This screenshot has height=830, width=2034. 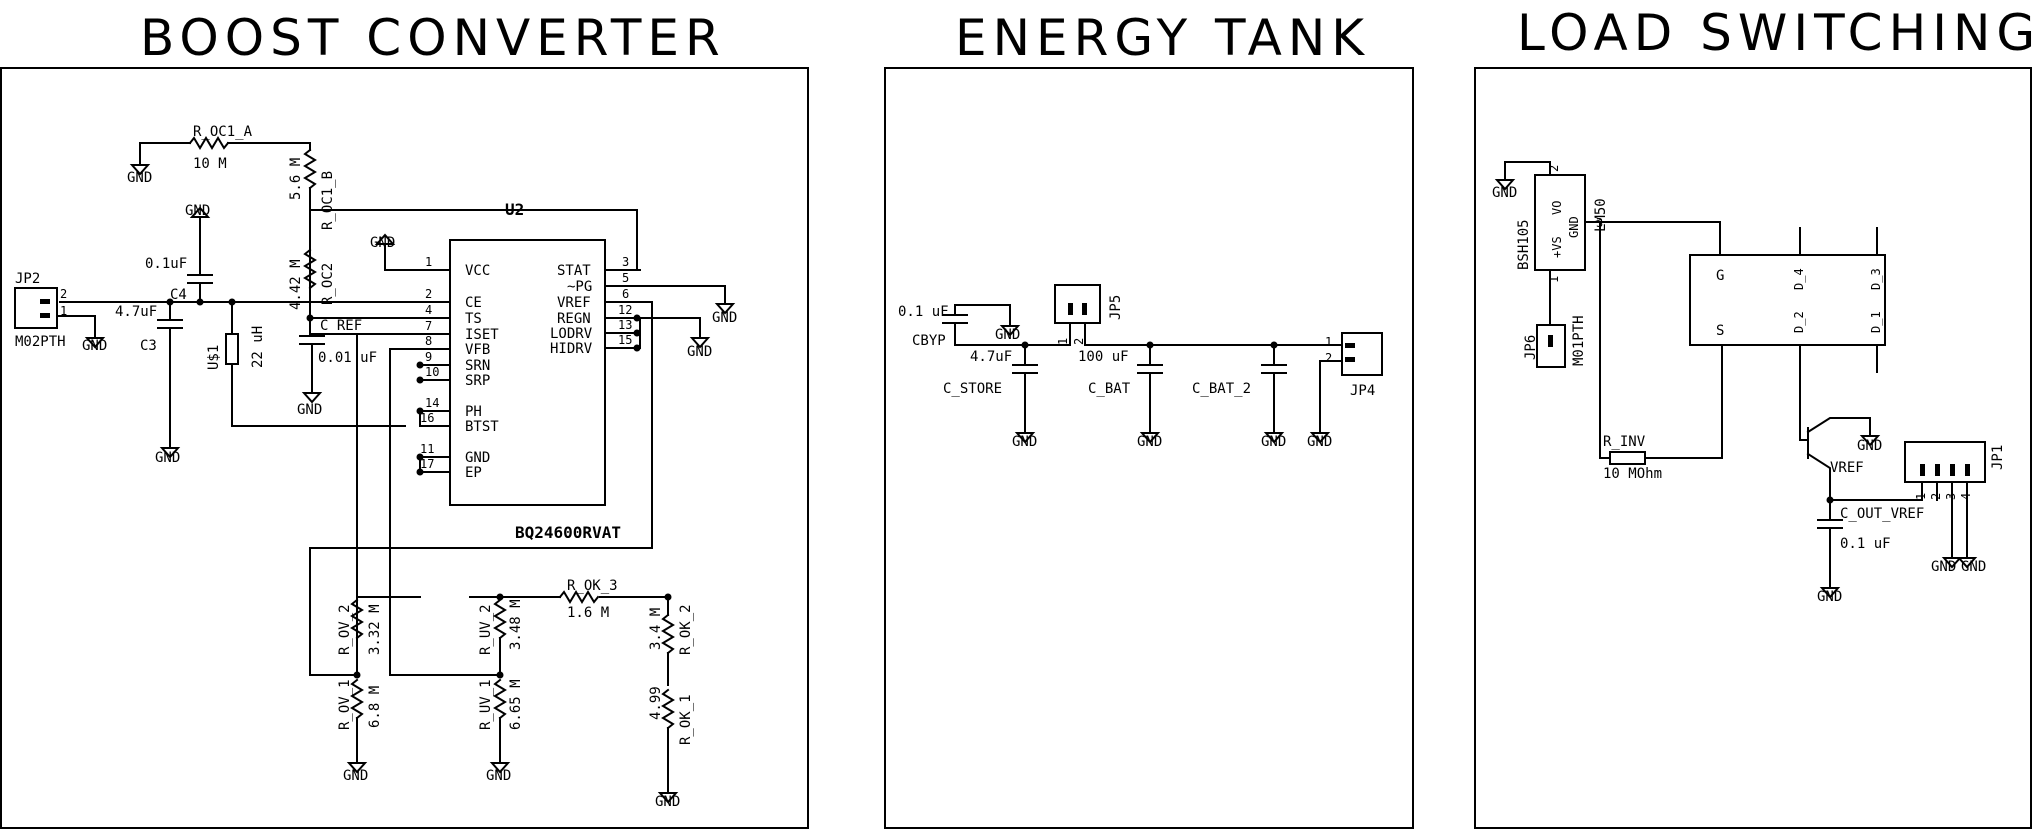 What do you see at coordinates (1524, 244) in the screenshot?
I see `lm50-package-label: BSH105` at bounding box center [1524, 244].